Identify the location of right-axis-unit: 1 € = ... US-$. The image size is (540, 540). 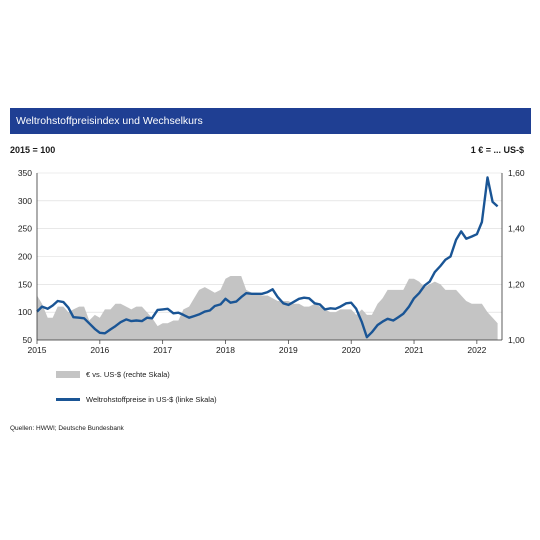
(497, 150).